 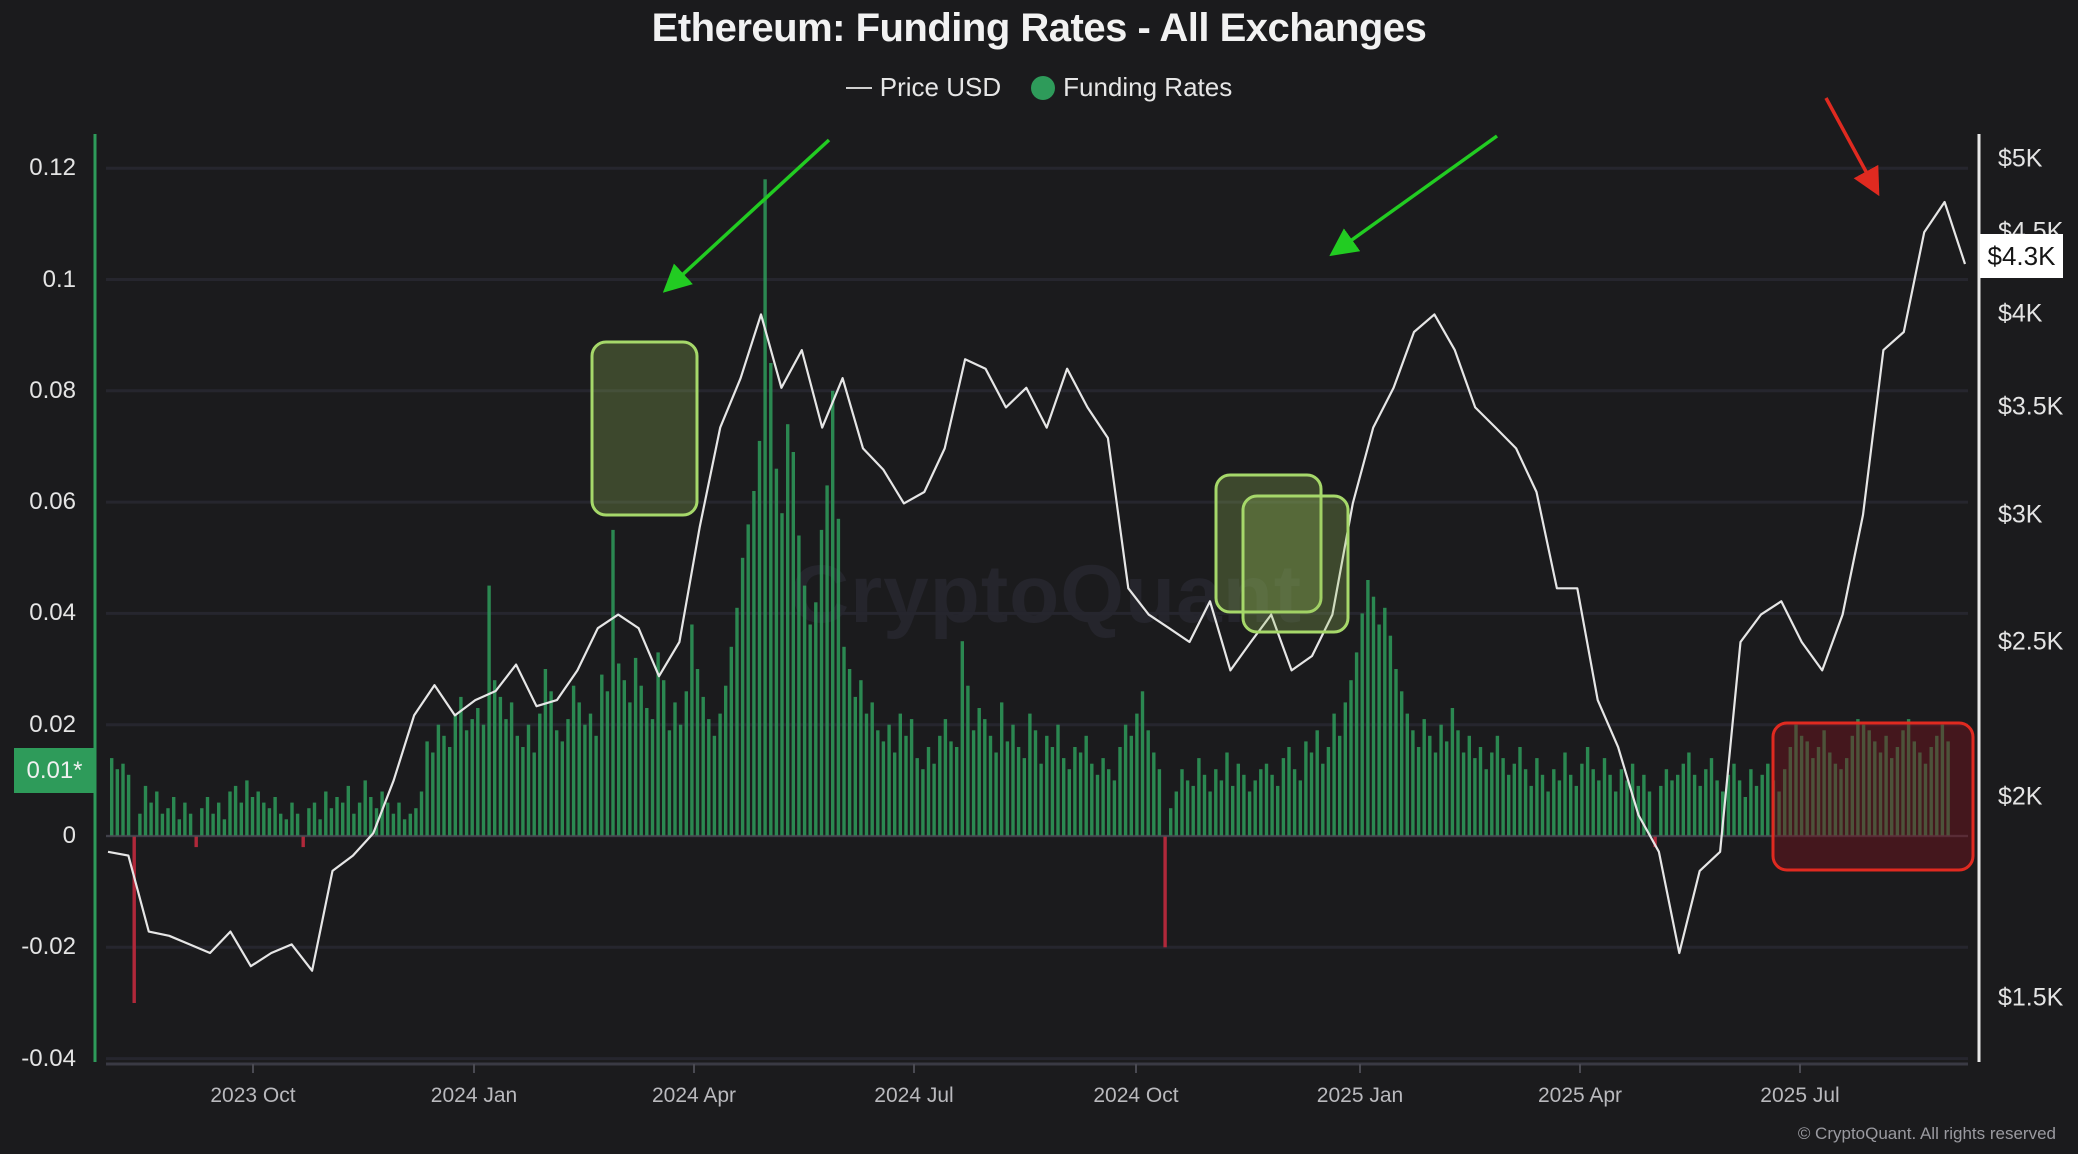 I want to click on left-axis-tick: 0.02, so click(x=52, y=724).